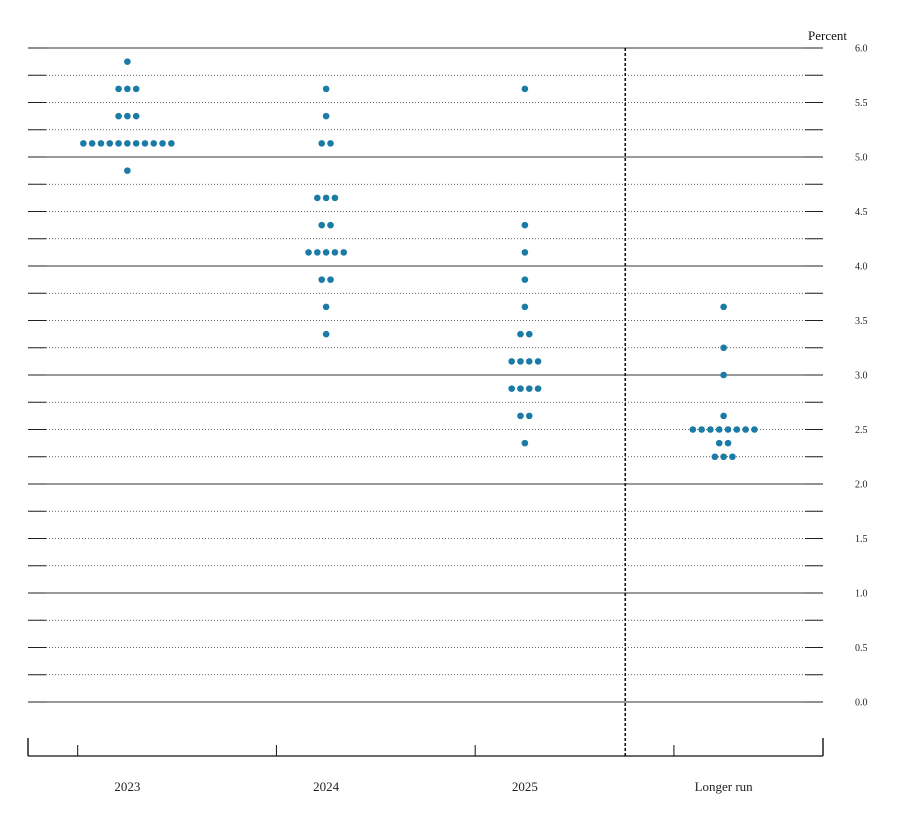 The height and width of the screenshot is (820, 907). I want to click on x-category-label: Longer run, so click(724, 786).